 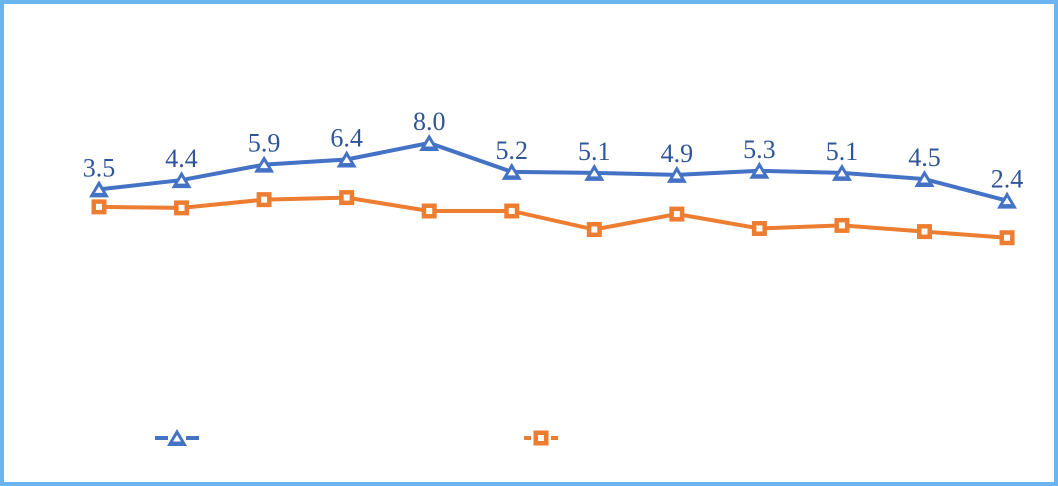 What do you see at coordinates (677, 153) in the screenshot?
I see `data-label-7: 4.9` at bounding box center [677, 153].